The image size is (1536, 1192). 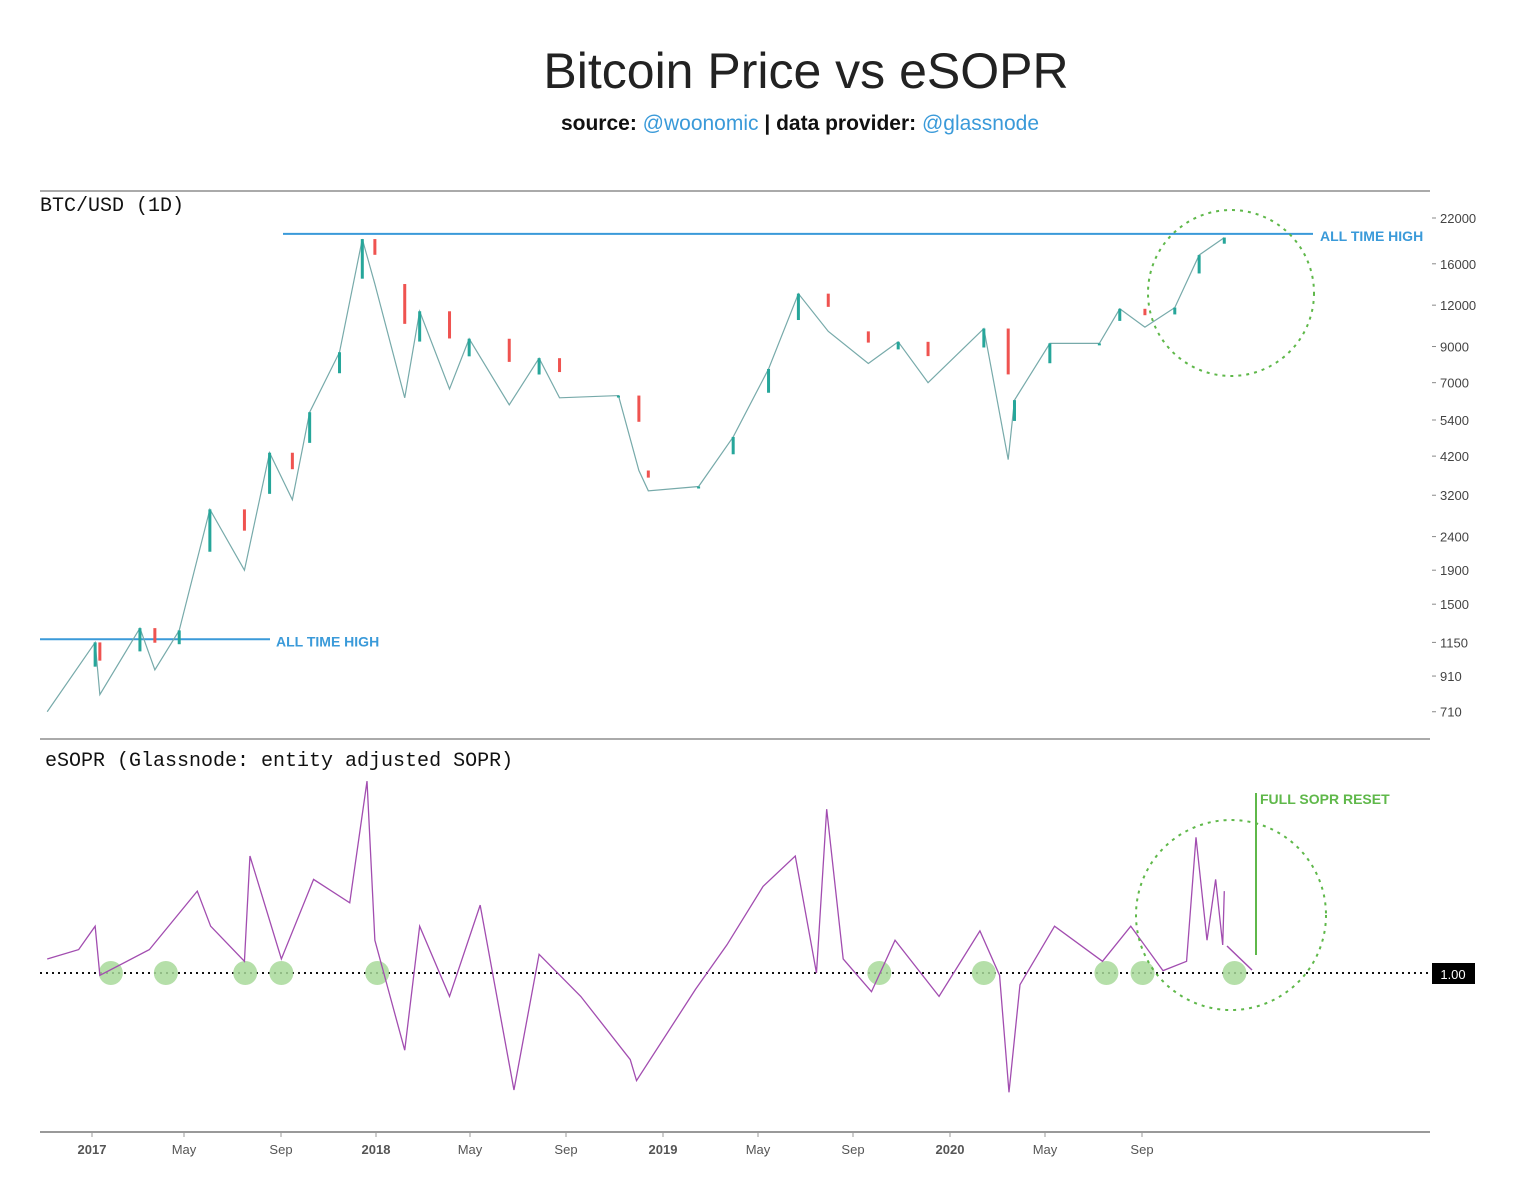 I want to click on esopr-panel-title: eSOPR (Glassnode: entity adjusted SOPR), so click(x=279, y=761).